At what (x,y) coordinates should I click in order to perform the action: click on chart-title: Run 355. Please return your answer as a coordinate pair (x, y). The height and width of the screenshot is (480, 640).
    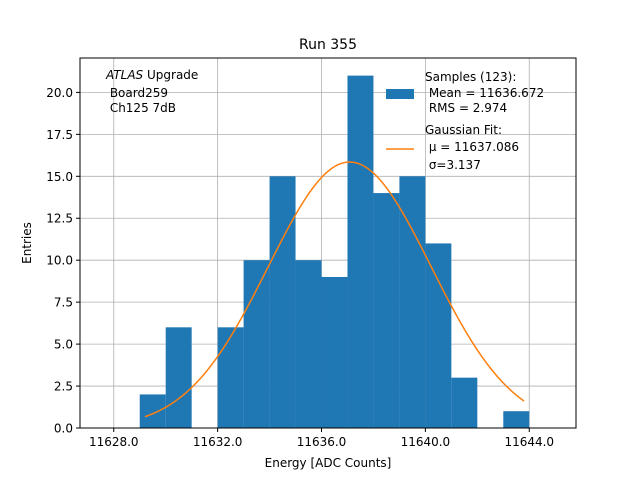
    Looking at the image, I should click on (328, 45).